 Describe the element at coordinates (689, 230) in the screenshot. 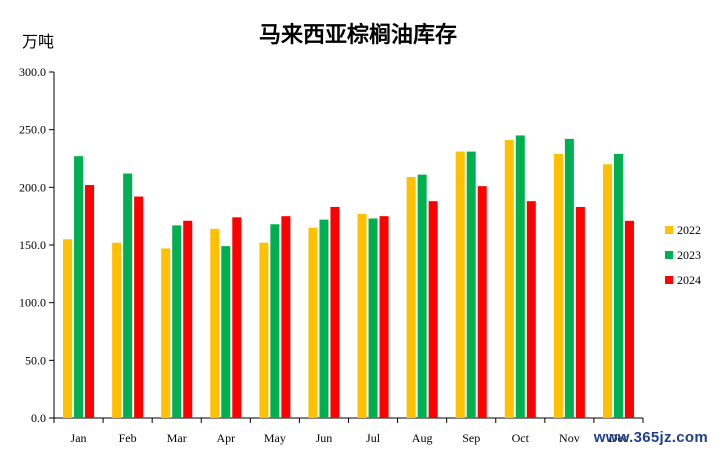

I see `legend-label-2022: 2022` at that location.